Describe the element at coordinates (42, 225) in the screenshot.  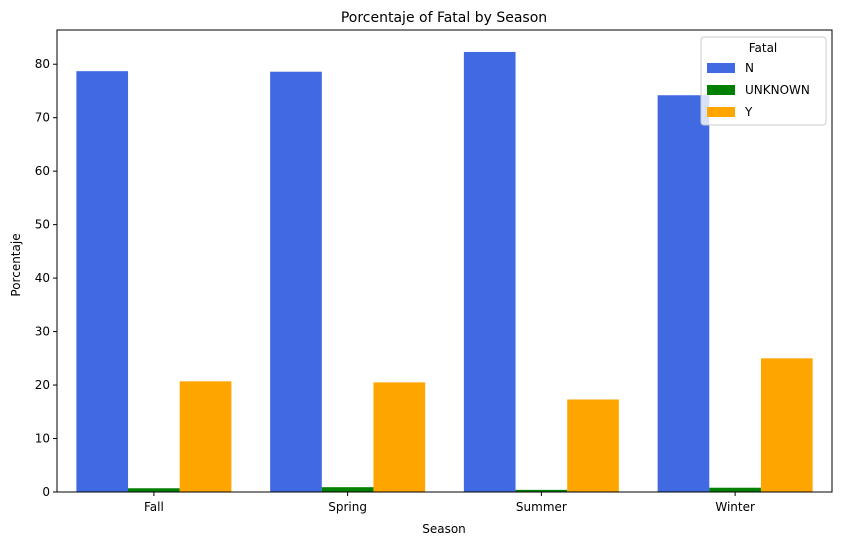
I see `y-tick-label: 50` at that location.